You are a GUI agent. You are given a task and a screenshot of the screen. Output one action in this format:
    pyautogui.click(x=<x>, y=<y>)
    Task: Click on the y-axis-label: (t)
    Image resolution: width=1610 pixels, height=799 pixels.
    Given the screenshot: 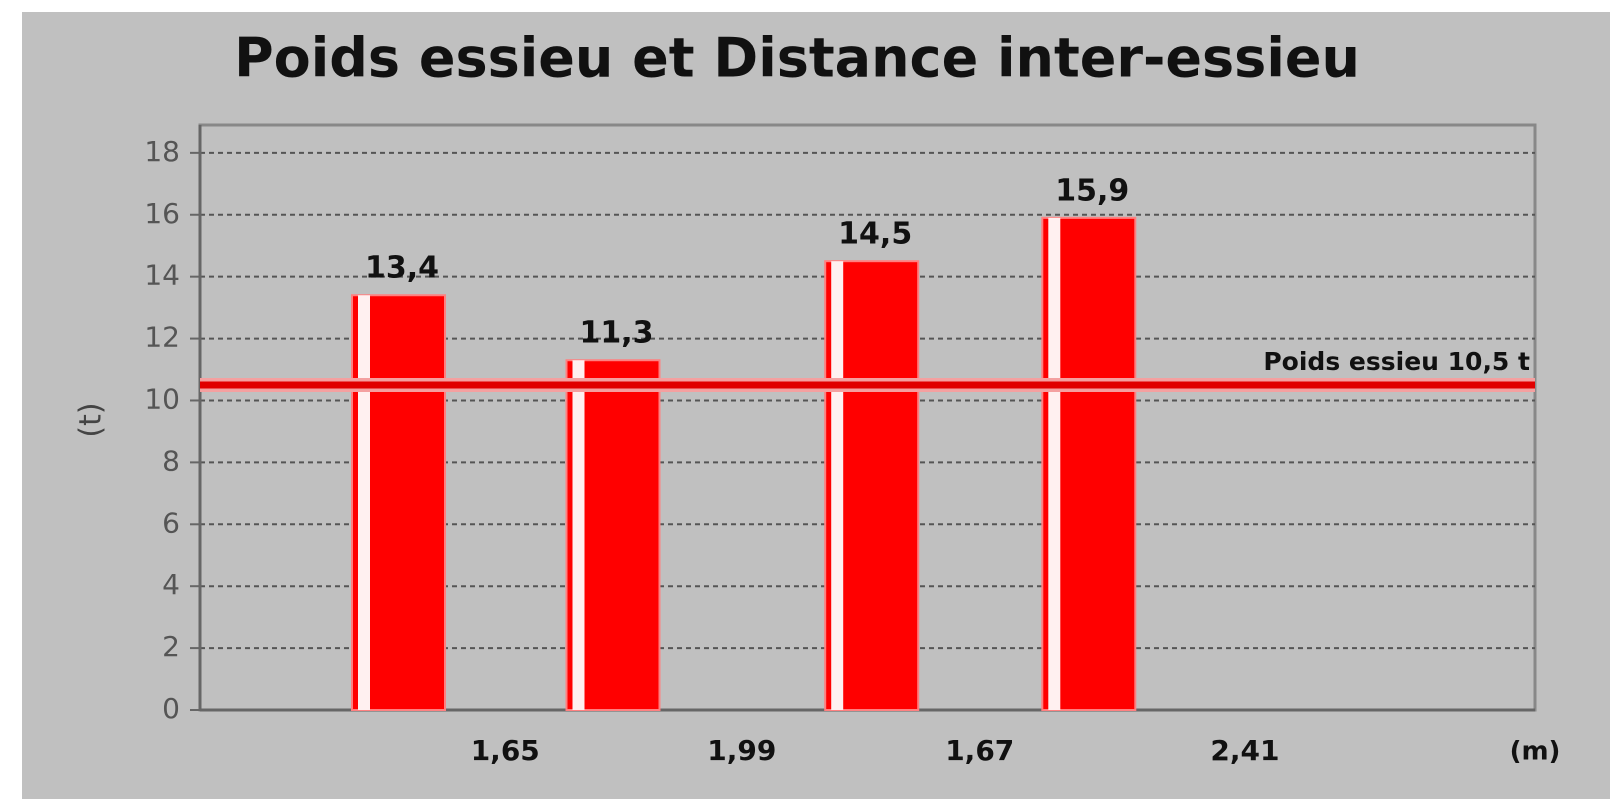 What is the action you would take?
    pyautogui.click(x=91, y=419)
    